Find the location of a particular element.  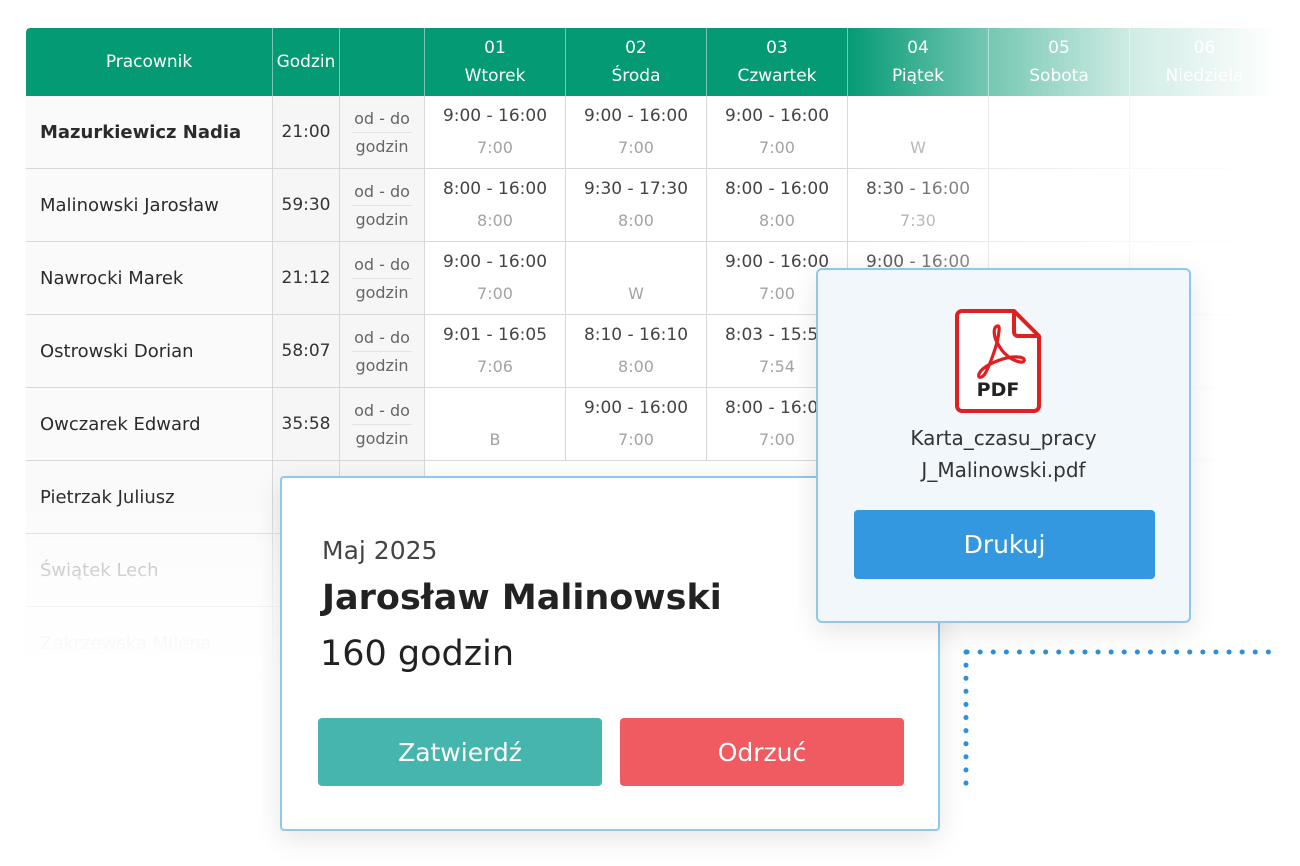

shift-cell: 9:01 - 16:05 7:06 is located at coordinates (495, 351).